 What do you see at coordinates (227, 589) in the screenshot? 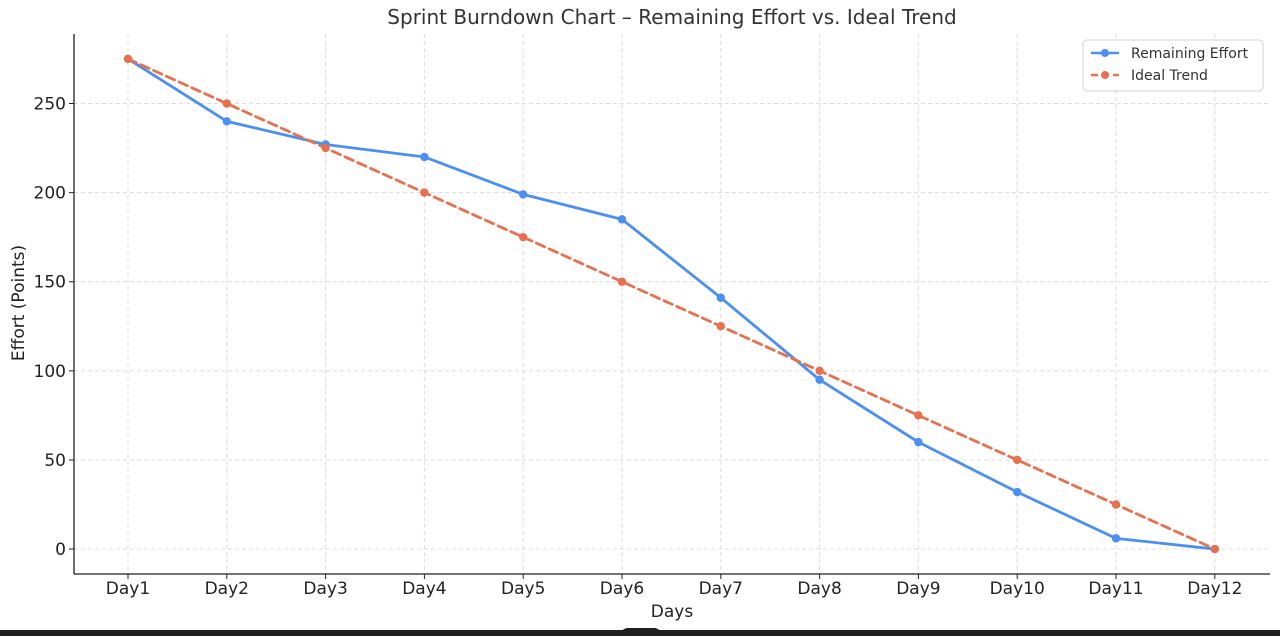
I see `x-tick-label: Day2` at bounding box center [227, 589].